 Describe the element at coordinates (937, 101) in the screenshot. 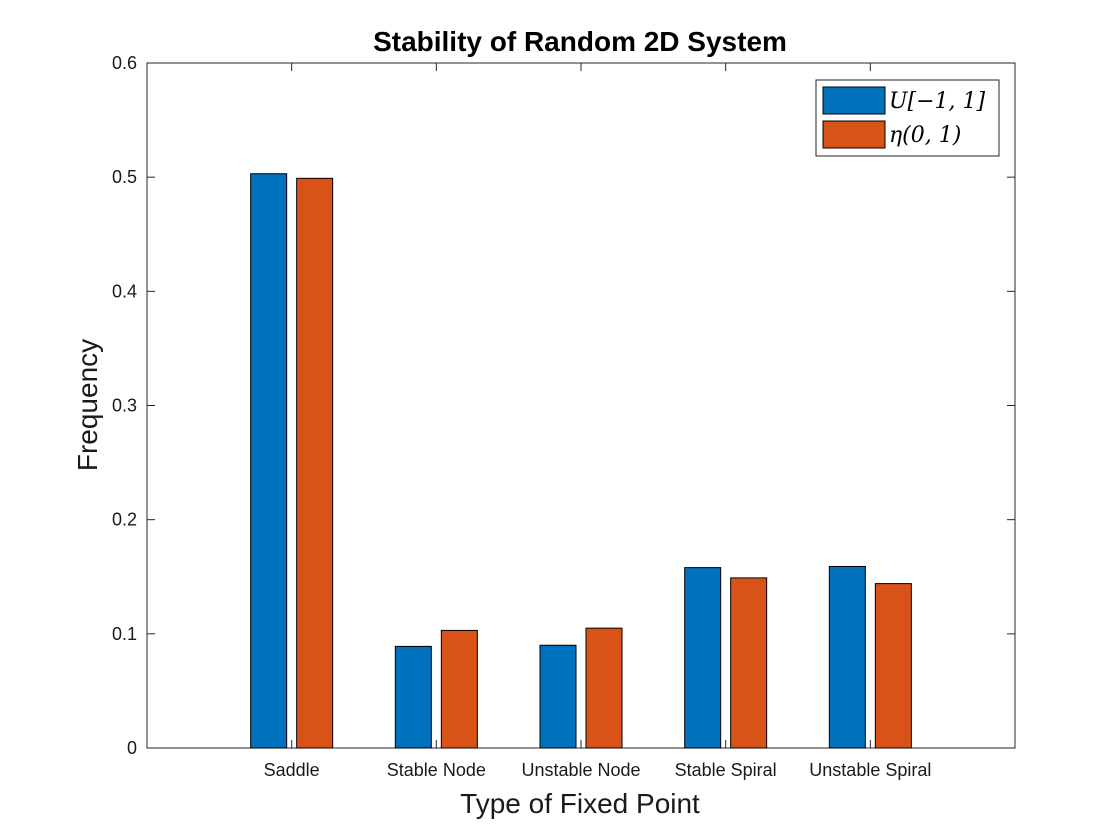

I see `legend-label-uniform: U[−1, 1]` at that location.